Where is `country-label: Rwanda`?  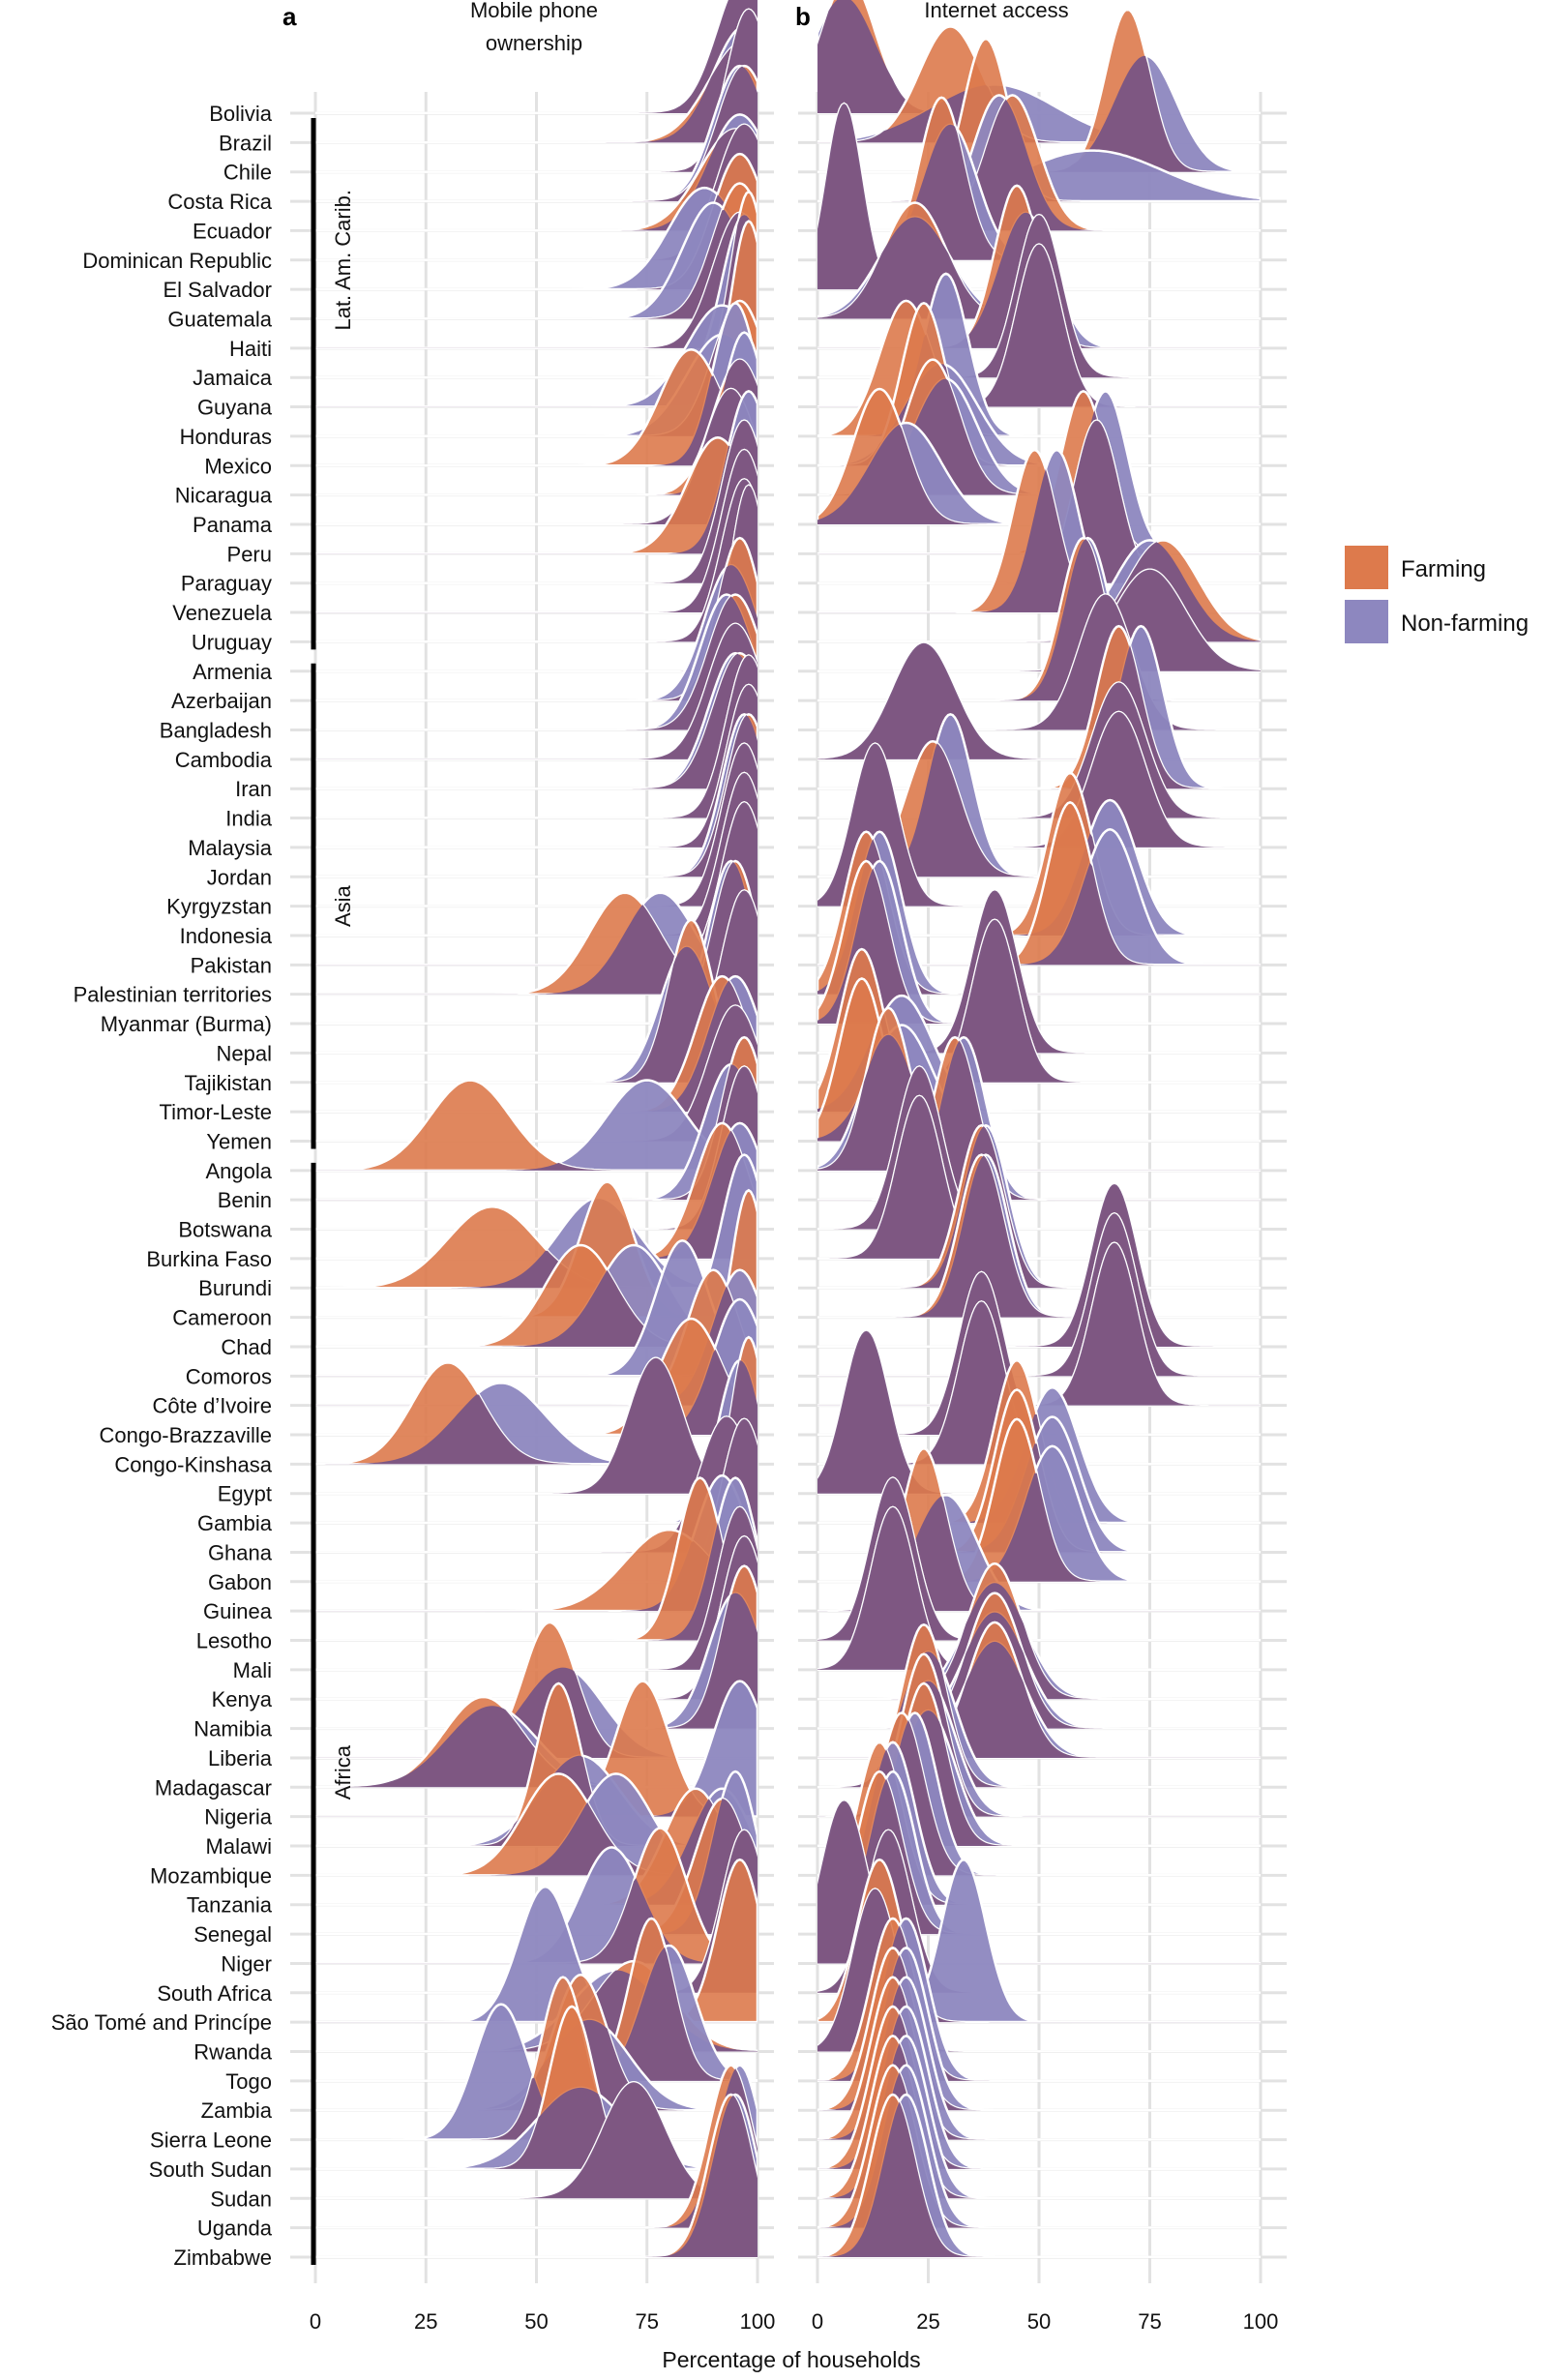
country-label: Rwanda is located at coordinates (233, 2053).